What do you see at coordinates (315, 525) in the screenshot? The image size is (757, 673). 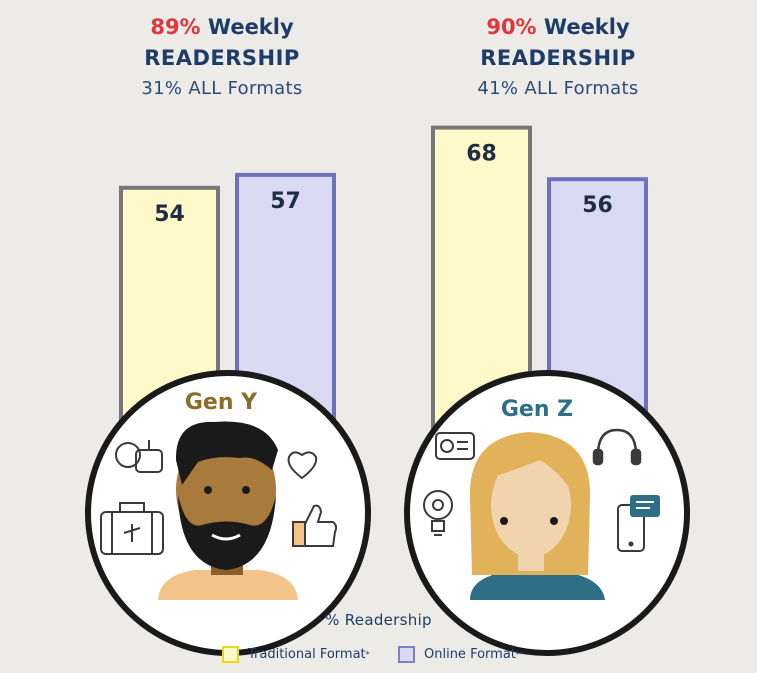 I see `thumbs-up-icon` at bounding box center [315, 525].